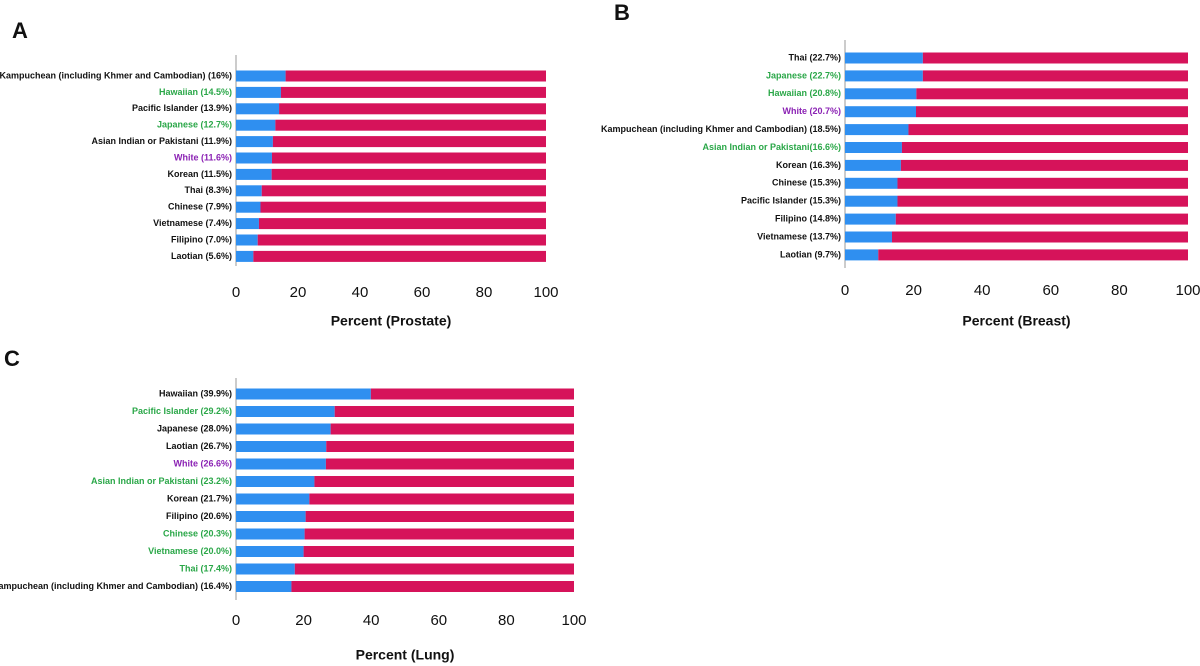  What do you see at coordinates (236, 620) in the screenshot?
I see `x-tick-label: 0` at bounding box center [236, 620].